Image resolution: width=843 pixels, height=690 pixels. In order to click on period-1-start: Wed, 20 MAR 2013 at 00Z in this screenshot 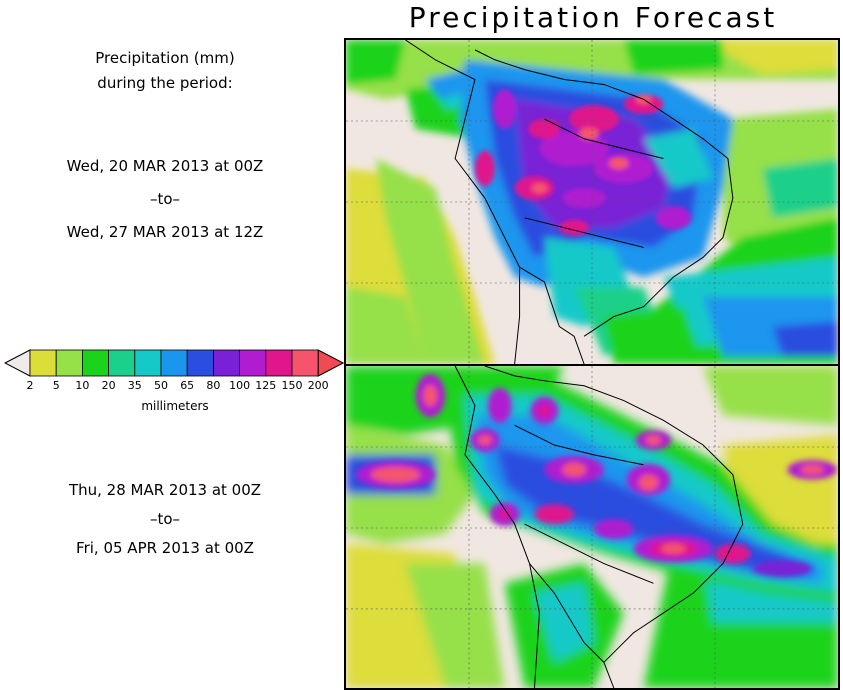, I will do `click(165, 166)`.